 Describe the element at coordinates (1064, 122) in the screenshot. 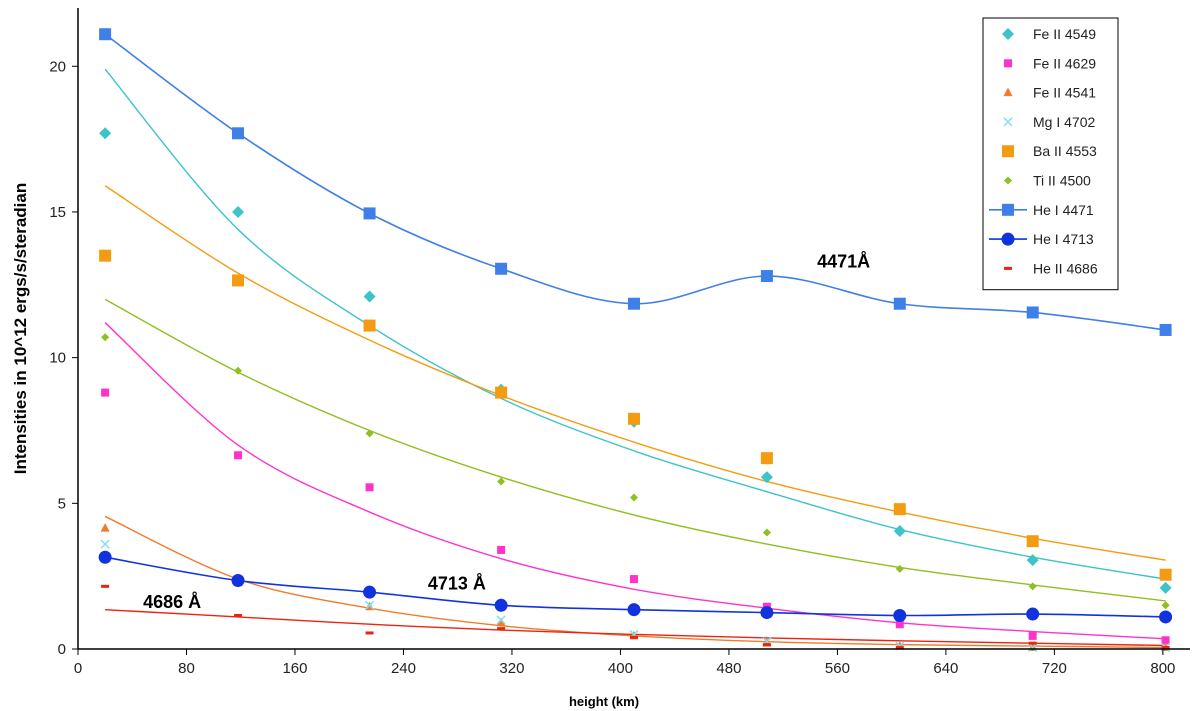

I see `legend-label-mg-i-4702: Mg I 4702` at that location.